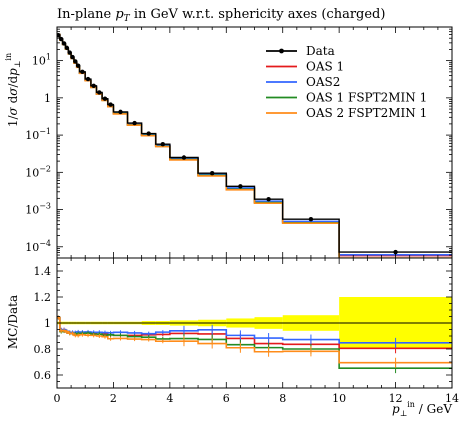 The image size is (467, 421). I want to click on y-axis-label-ratio: MC/Data, so click(13, 322).